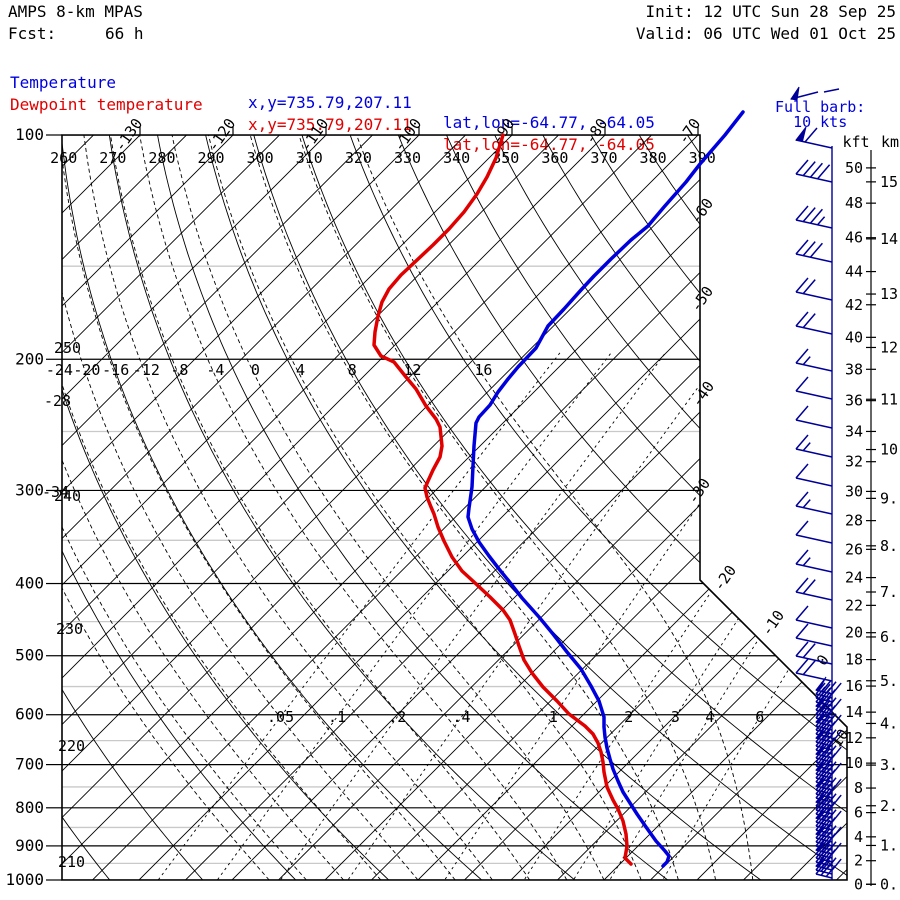 The height and width of the screenshot is (900, 900). I want to click on km-tick-label: 10., so click(890, 450).